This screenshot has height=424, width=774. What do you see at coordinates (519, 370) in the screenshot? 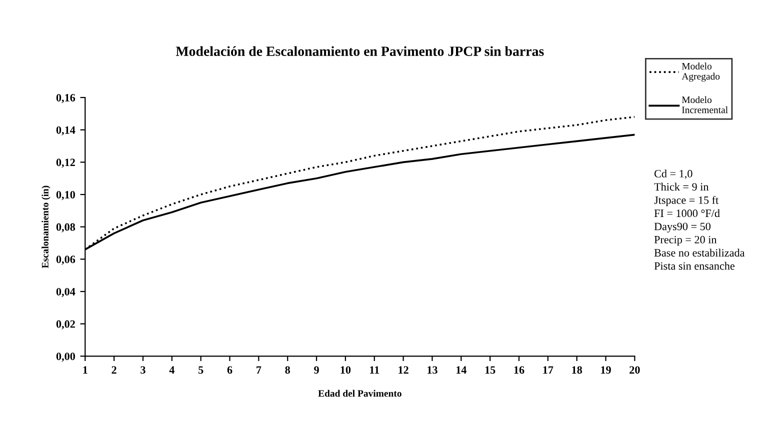
I see `x-tick-label: 16` at bounding box center [519, 370].